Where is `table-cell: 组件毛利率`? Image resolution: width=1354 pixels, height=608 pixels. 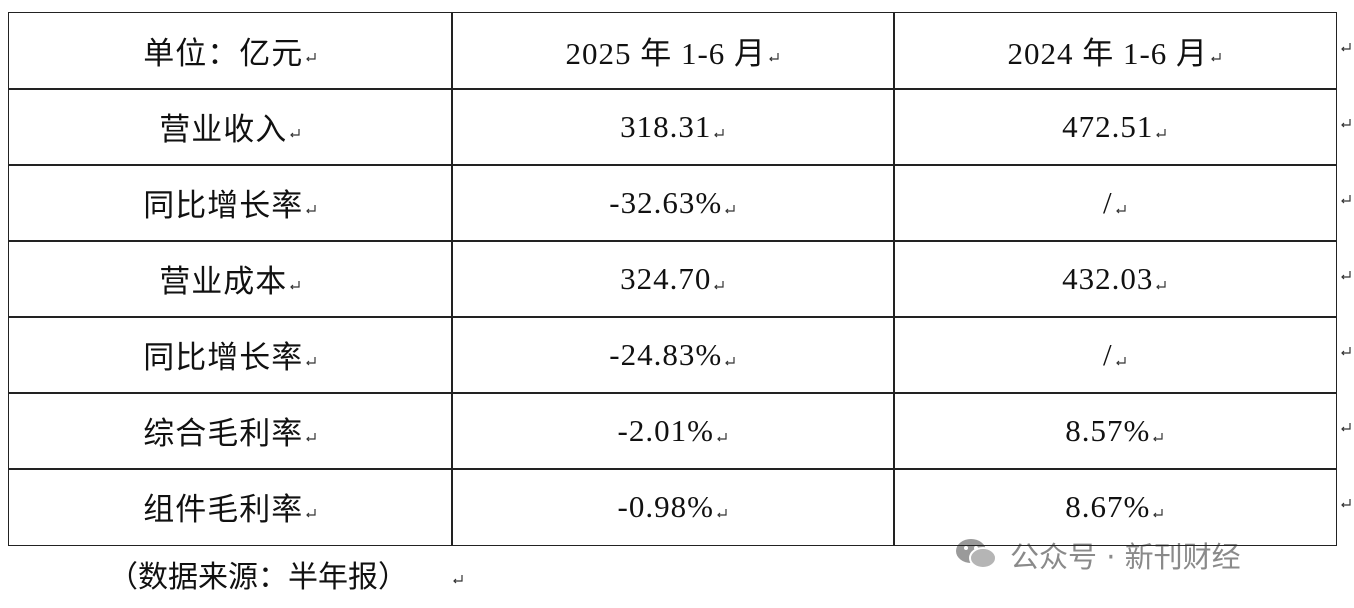 table-cell: 组件毛利率 is located at coordinates (230, 507).